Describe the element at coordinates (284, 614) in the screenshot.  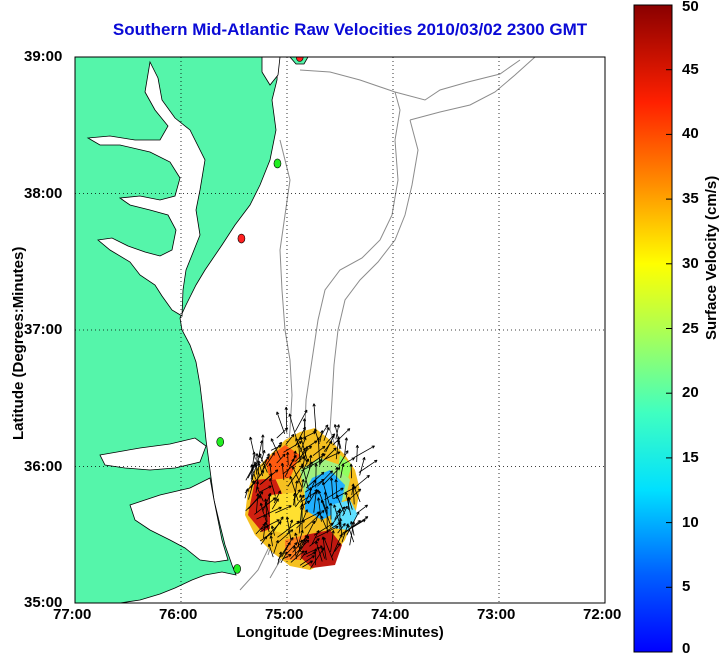
I see `x-tick-label: 75:00` at that location.